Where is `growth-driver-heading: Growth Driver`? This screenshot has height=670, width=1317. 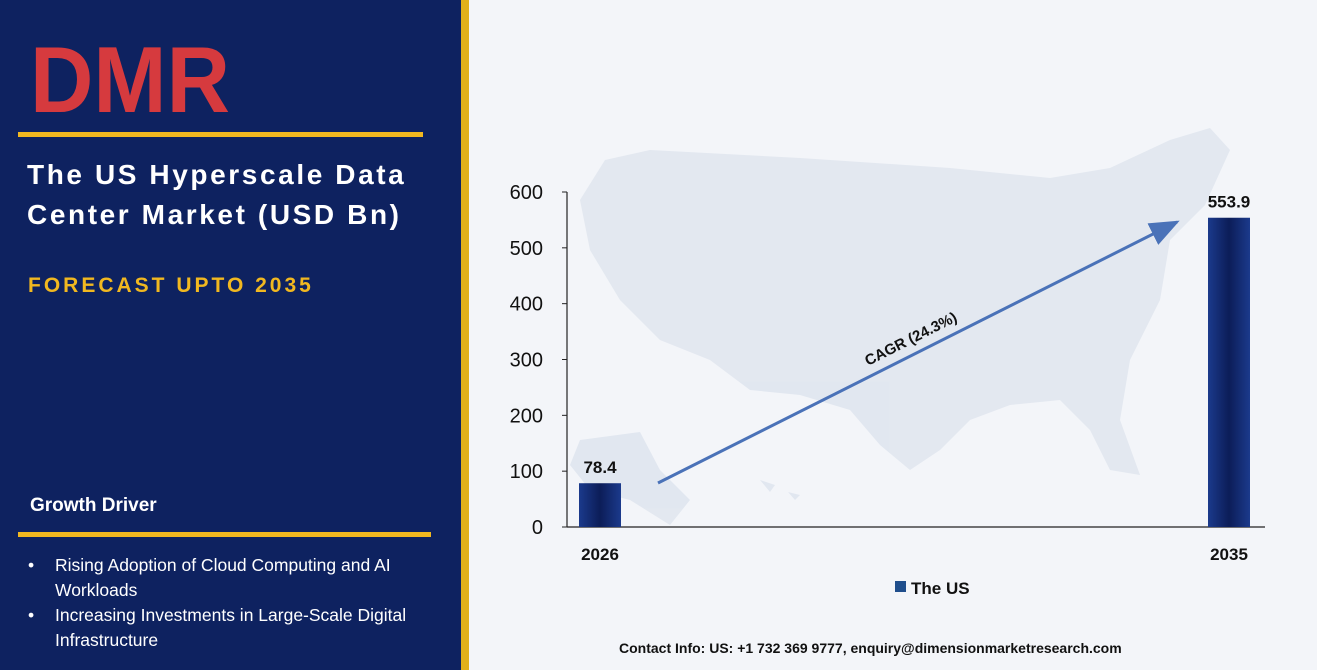
growth-driver-heading: Growth Driver is located at coordinates (93, 505).